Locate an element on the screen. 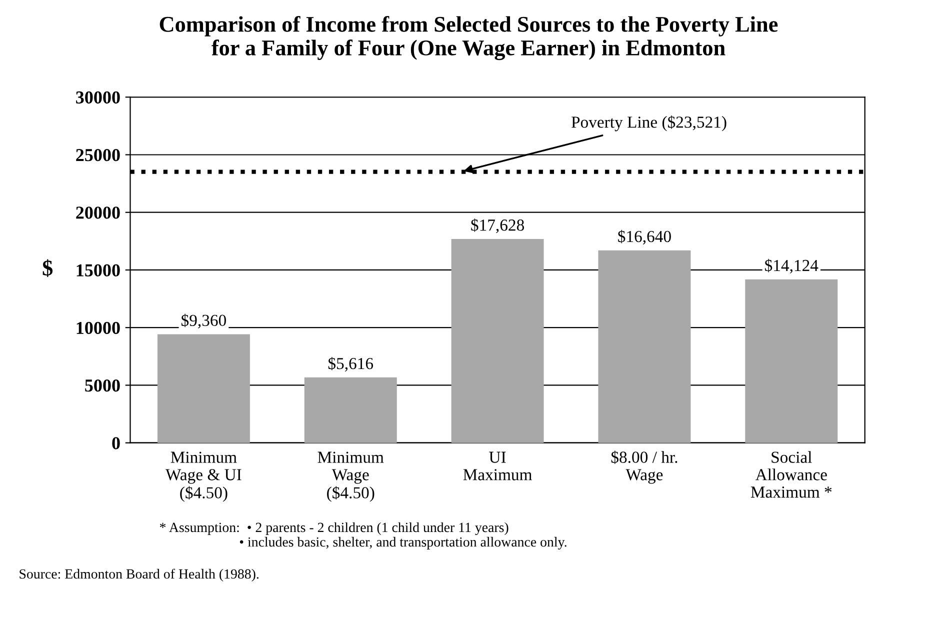 This screenshot has width=937, height=639. x-tick-label: UI Maximum is located at coordinates (497, 466).